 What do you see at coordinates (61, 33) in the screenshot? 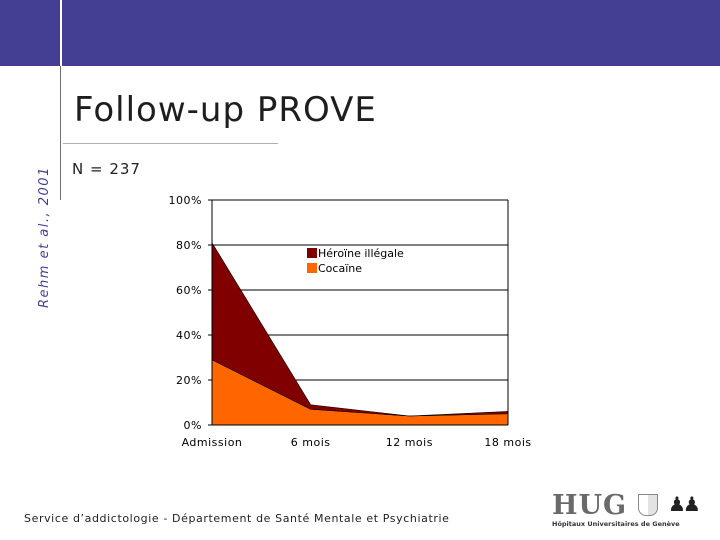
I see `header-divider` at bounding box center [61, 33].